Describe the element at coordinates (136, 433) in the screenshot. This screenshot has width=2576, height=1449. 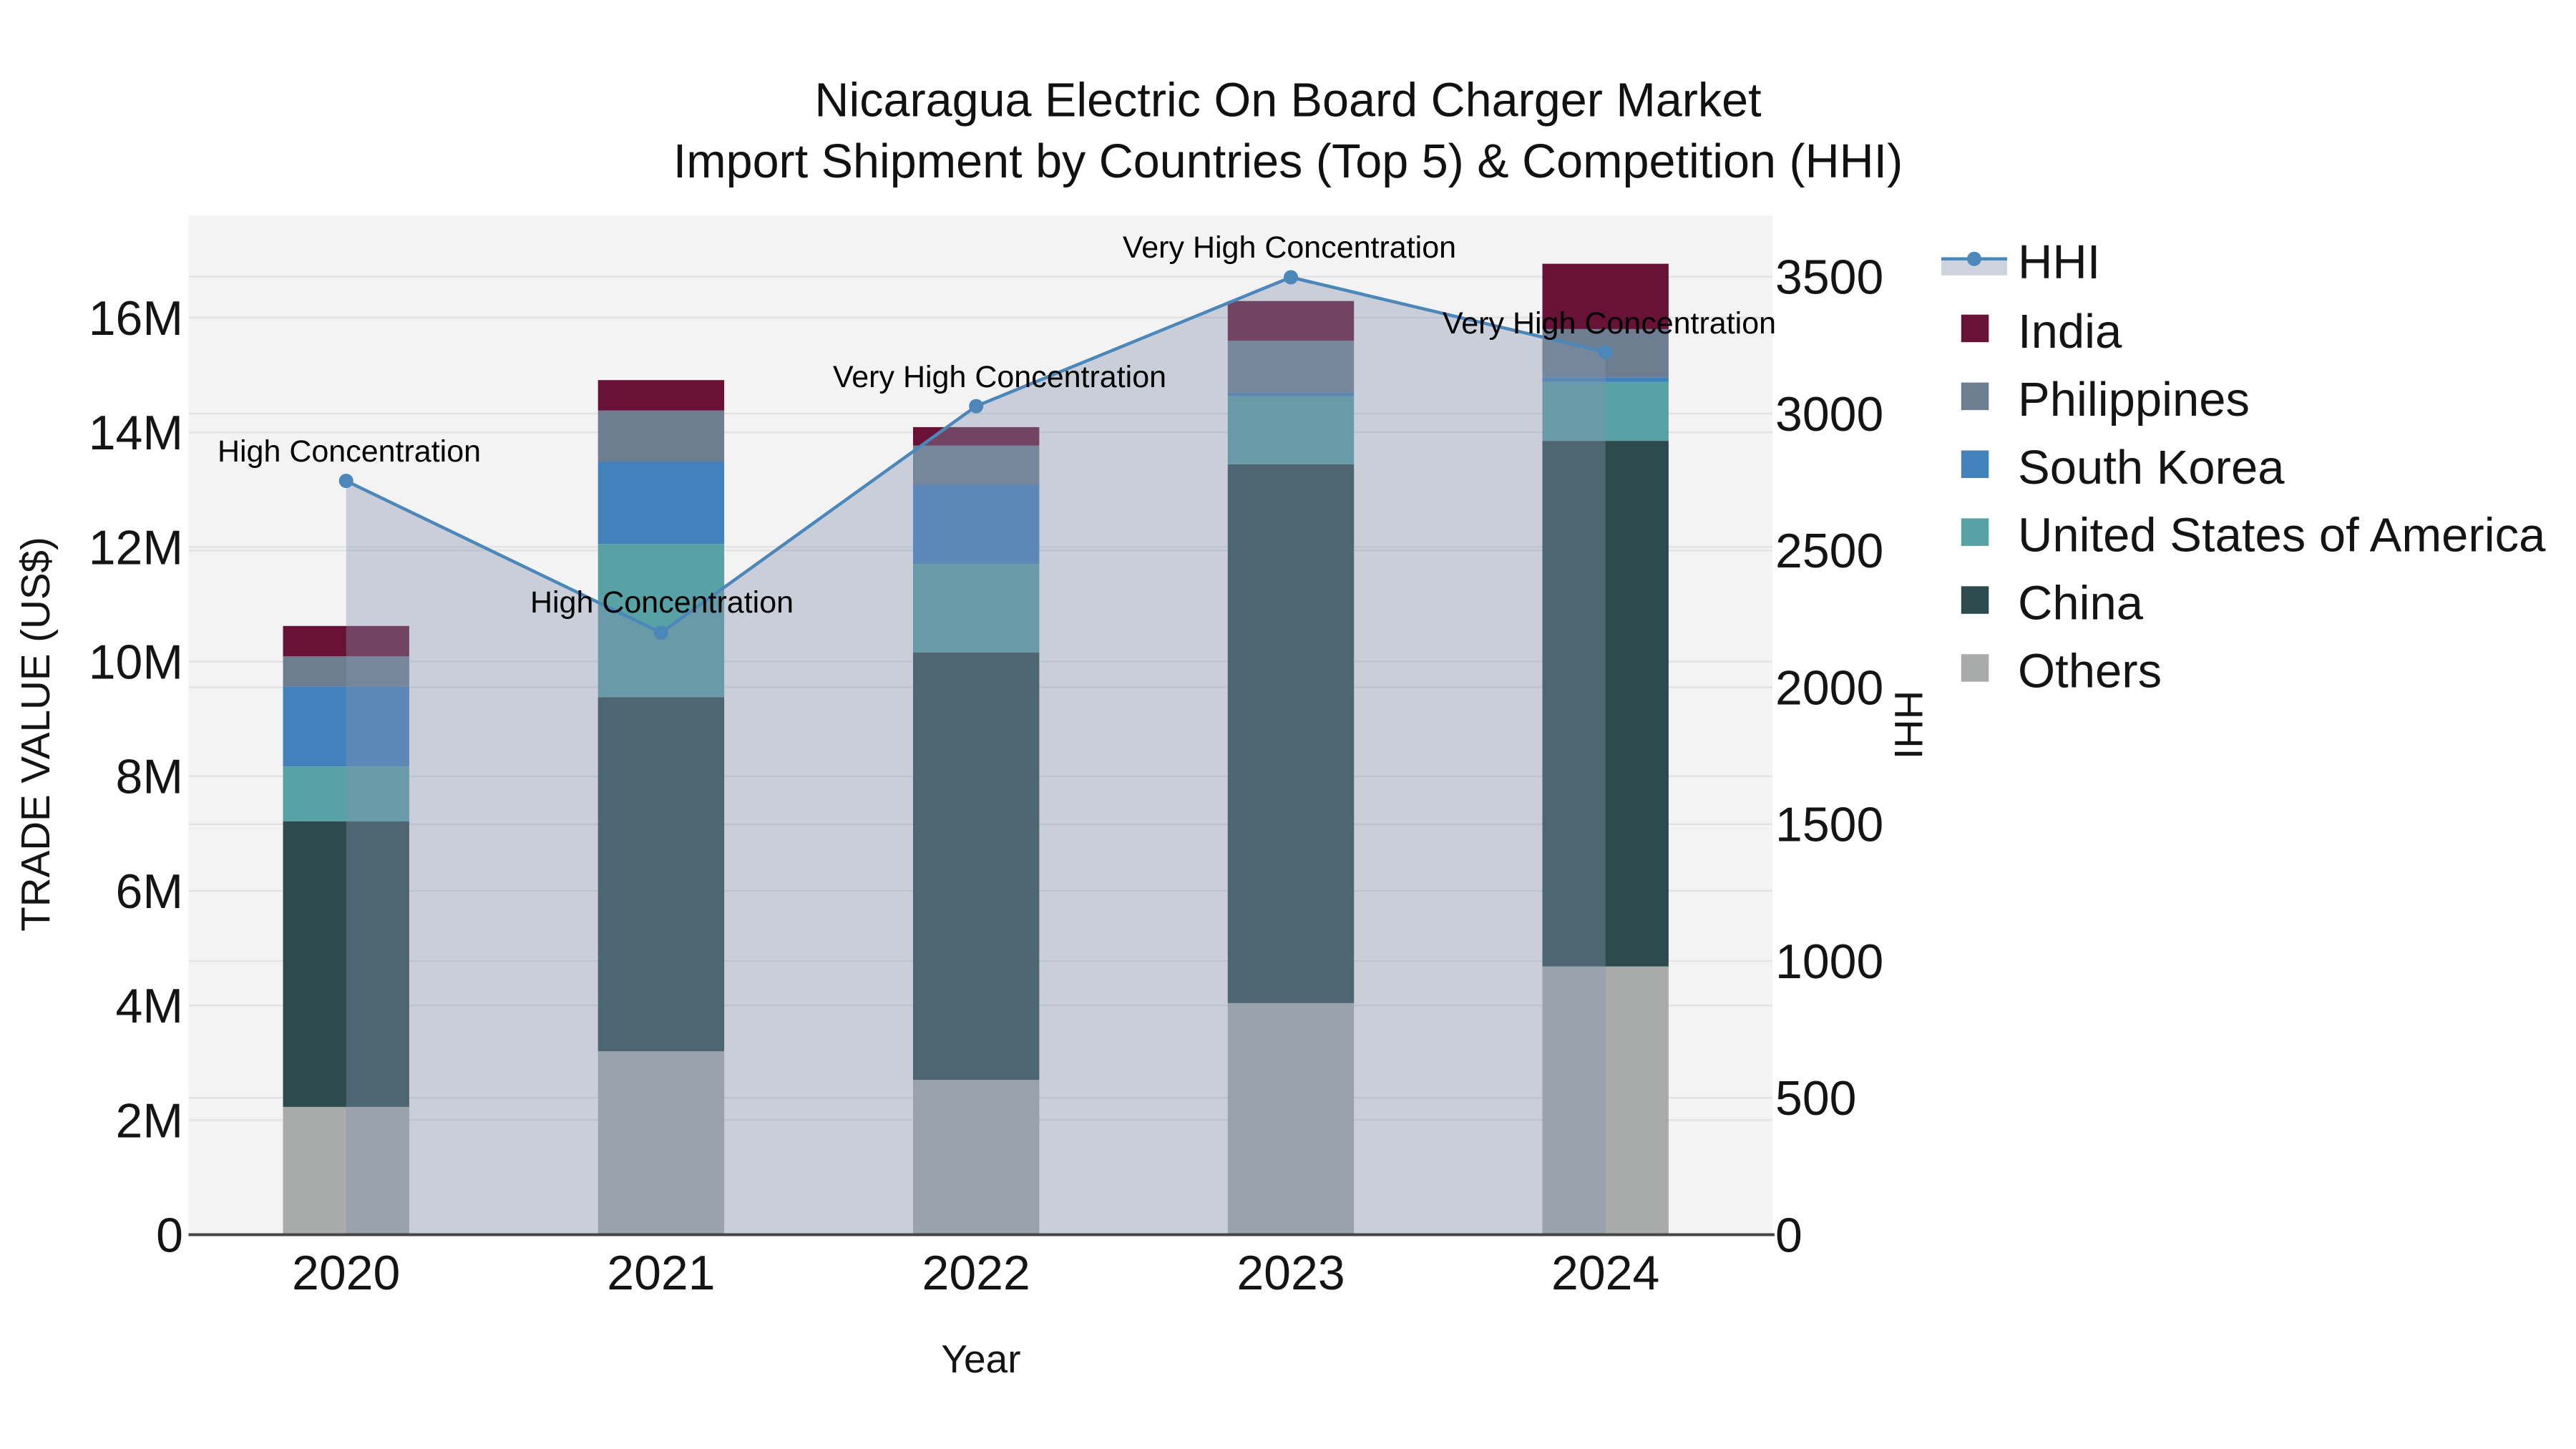
I see `svg-text: 14M` at that location.